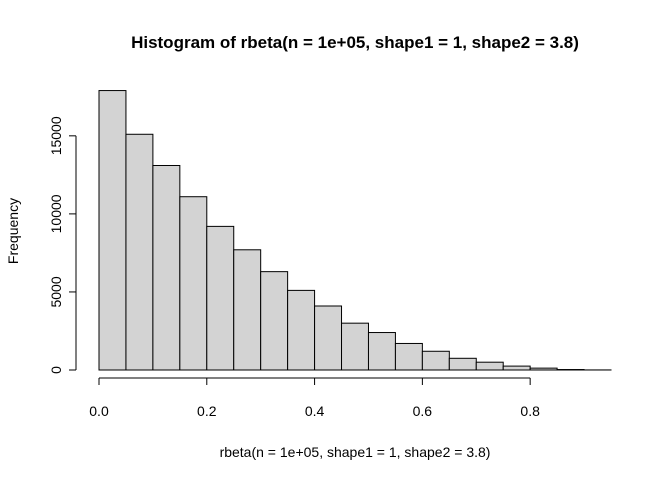  What do you see at coordinates (56, 213) in the screenshot?
I see `y-tick-label: 10000` at bounding box center [56, 213].